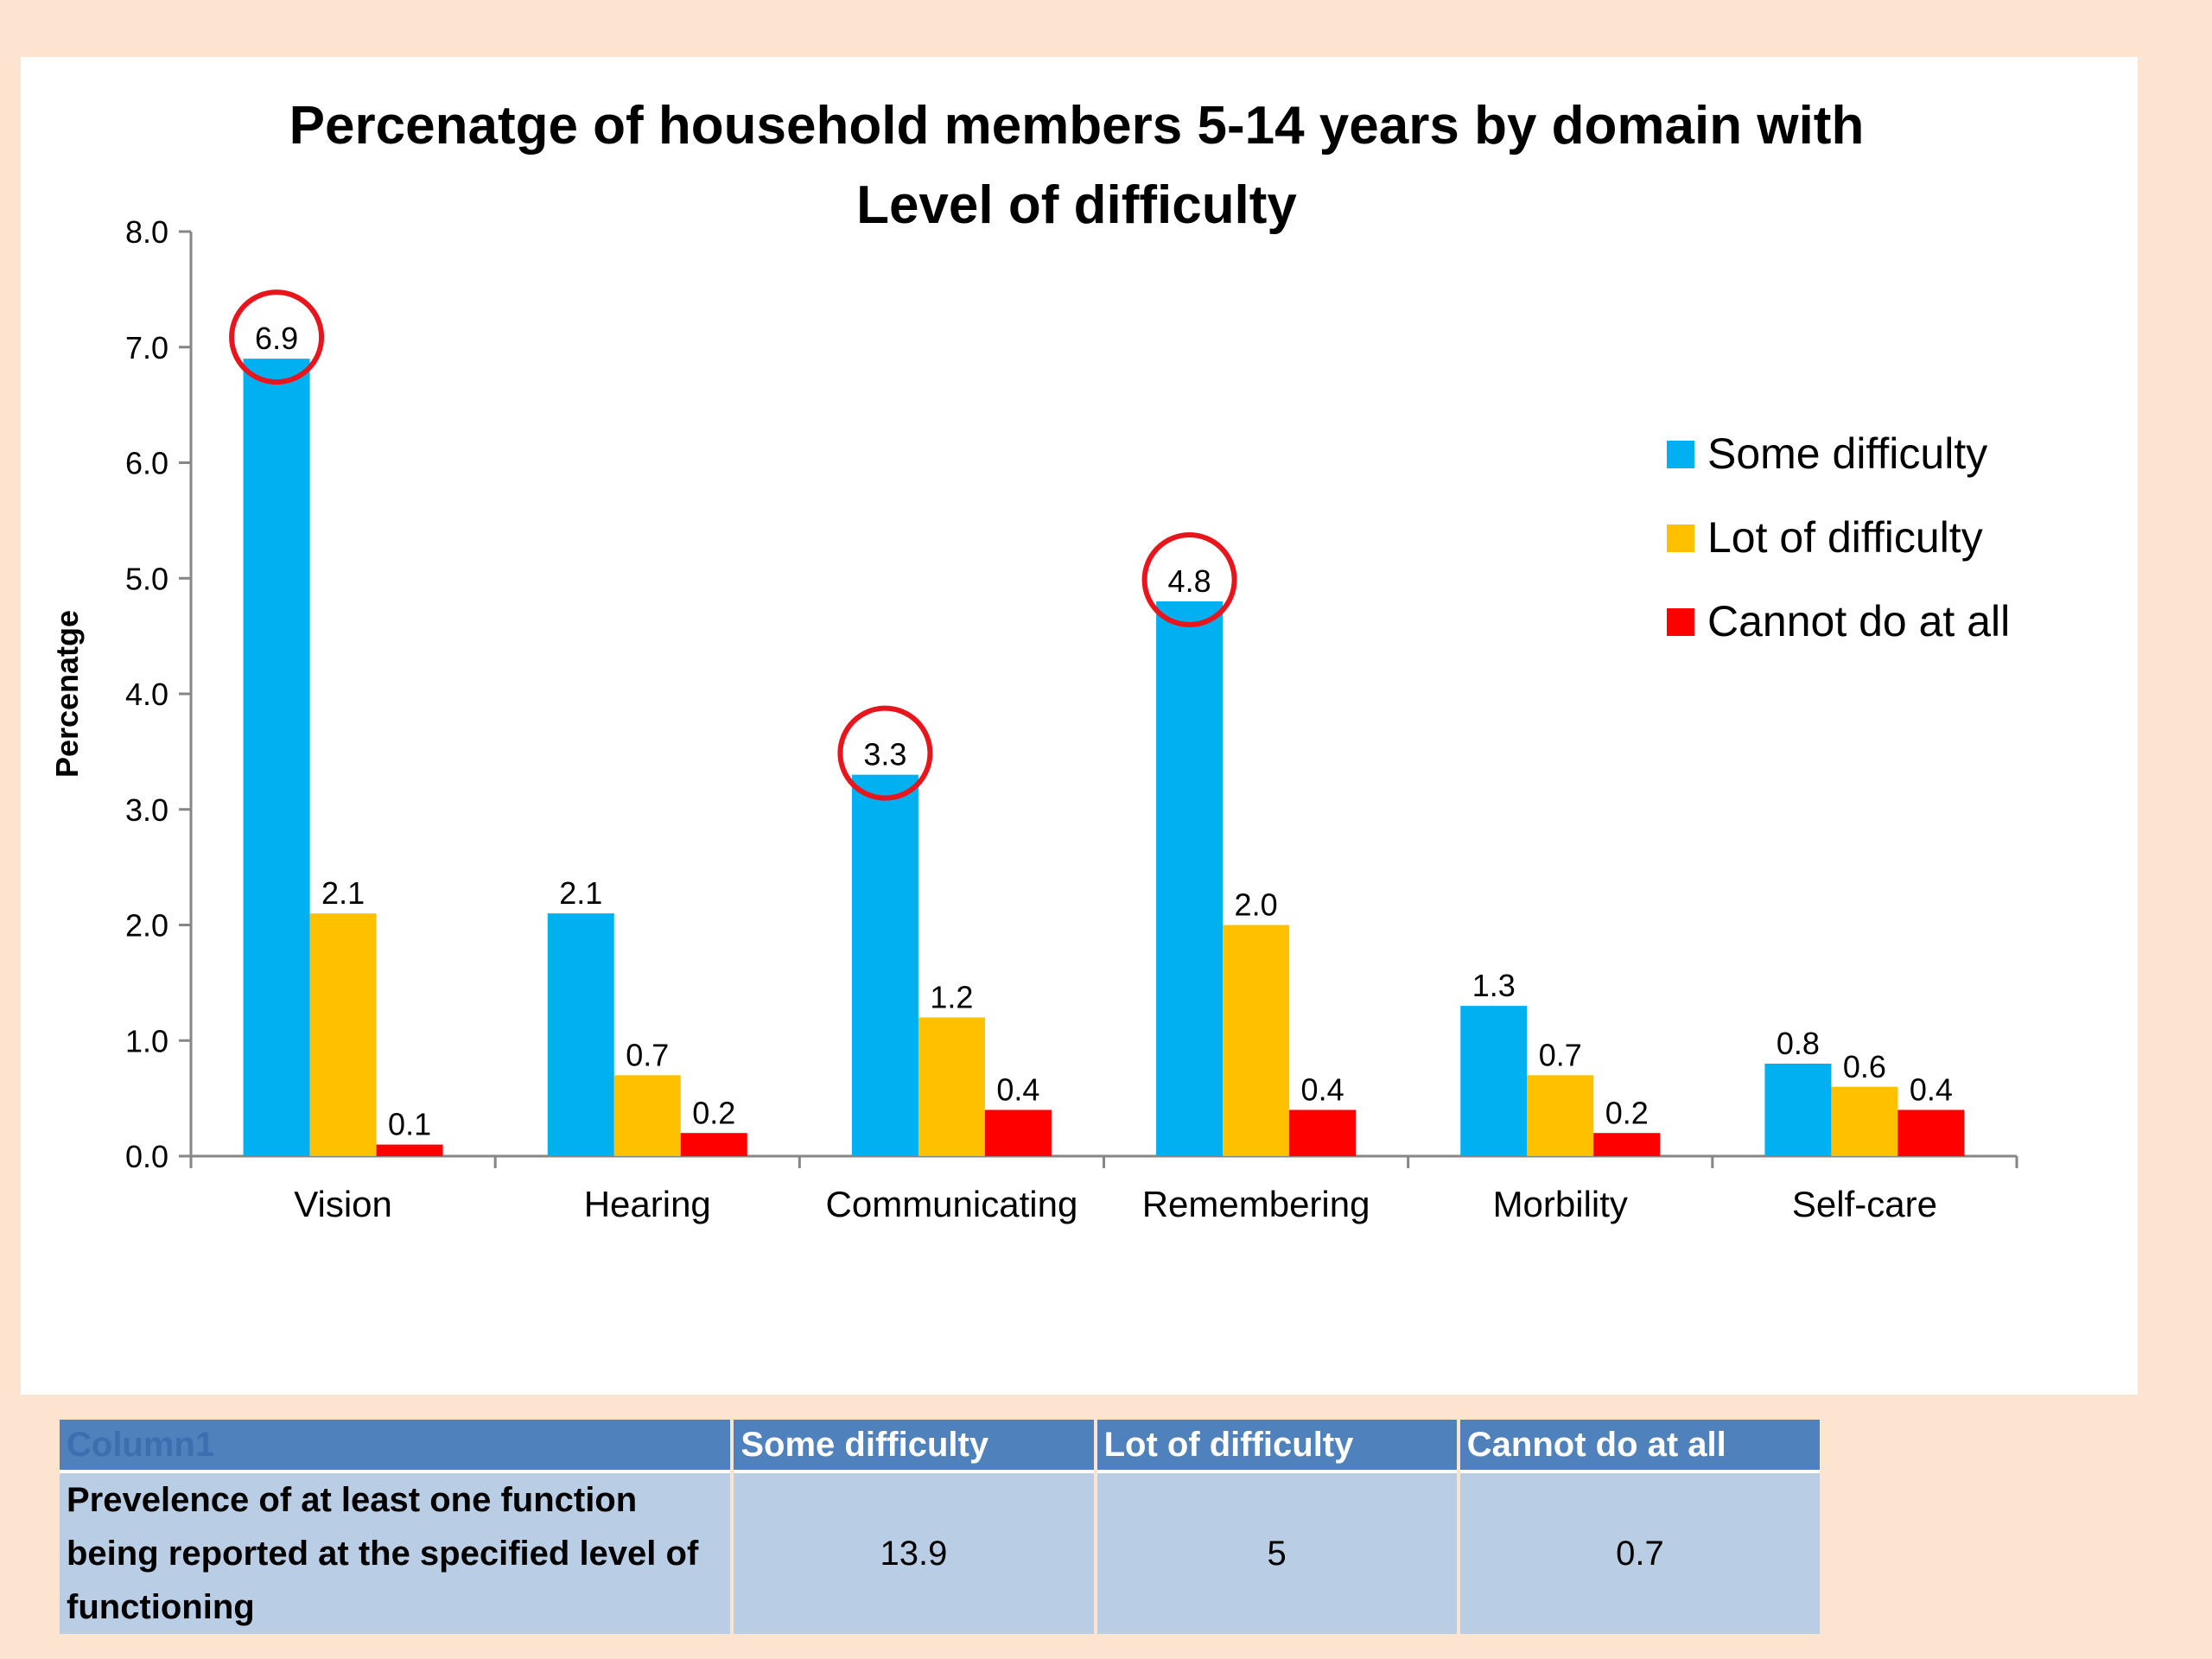 The image size is (2212, 1659). I want to click on y-tick-label: 6.0, so click(146, 463).